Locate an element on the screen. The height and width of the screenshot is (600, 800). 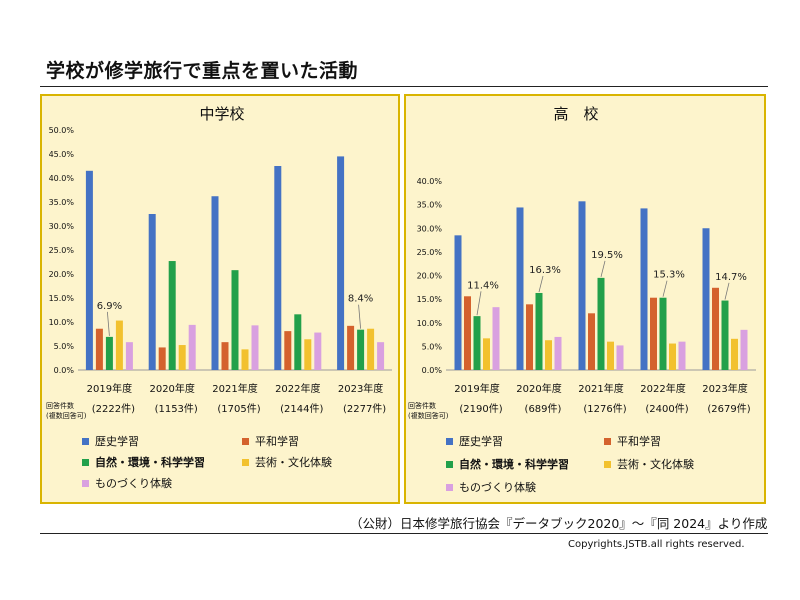
source-note: （公財）日本修学旅行協会『データブック2020』〜『同 2024』より作成 is located at coordinates (559, 523).